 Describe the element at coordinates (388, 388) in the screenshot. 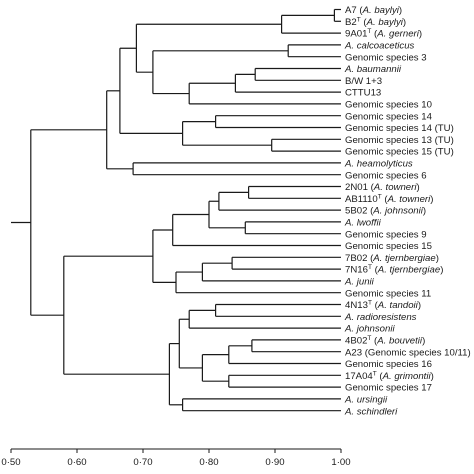

I see `leaf-label: Genomic species 17` at that location.